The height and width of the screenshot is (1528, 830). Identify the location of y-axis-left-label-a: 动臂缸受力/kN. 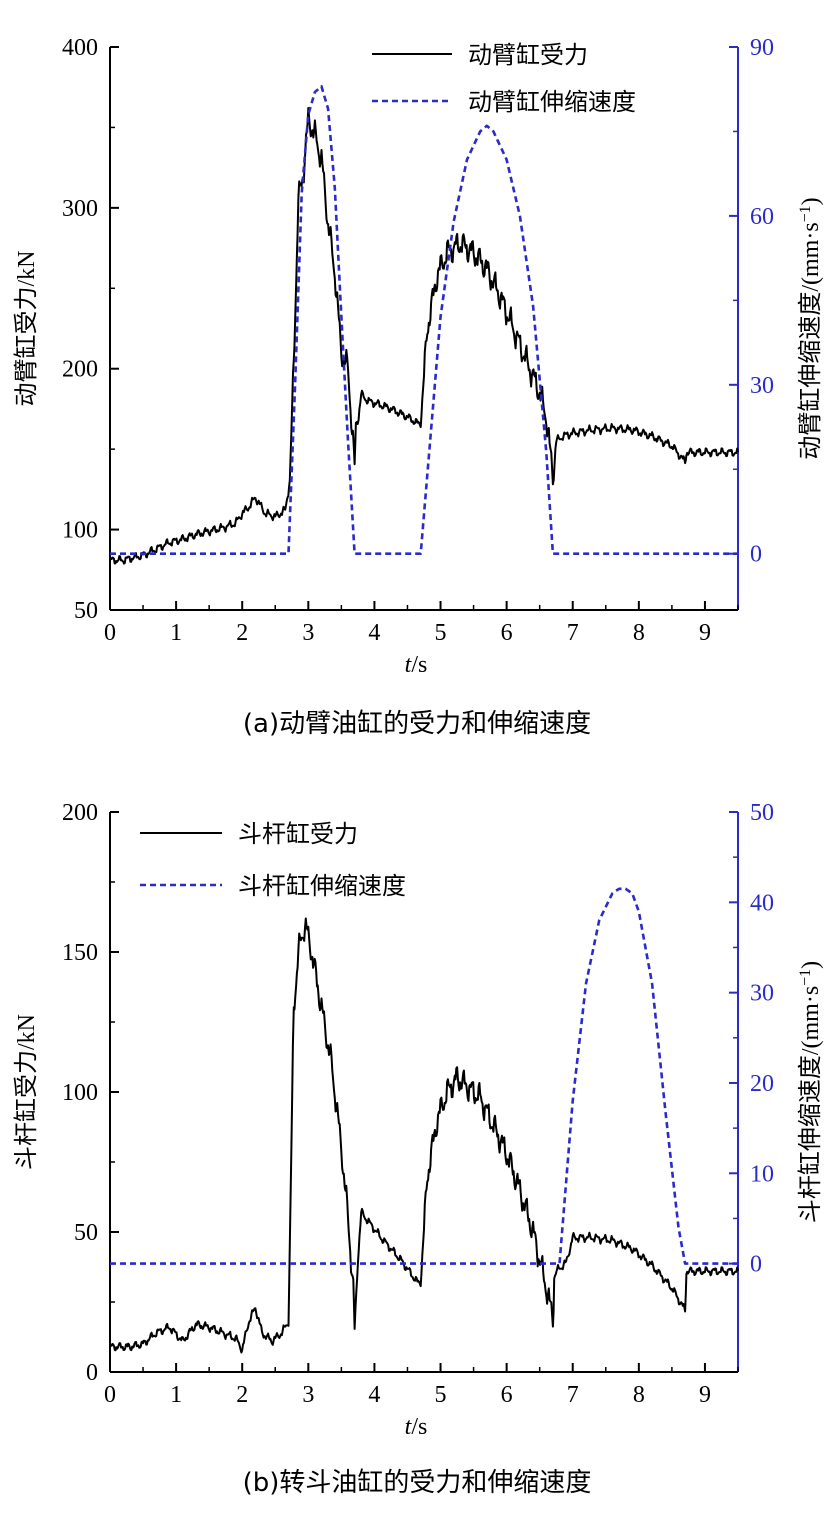
(26, 329).